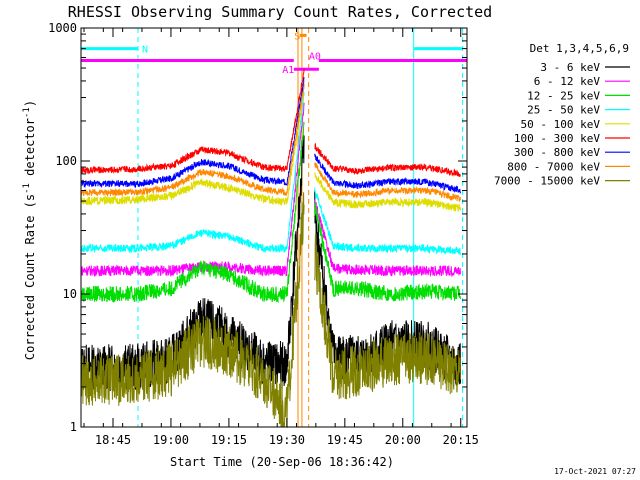 This screenshot has height=480, width=640. I want to click on flag-bars: N A1 A0 S, so click(274, 53).